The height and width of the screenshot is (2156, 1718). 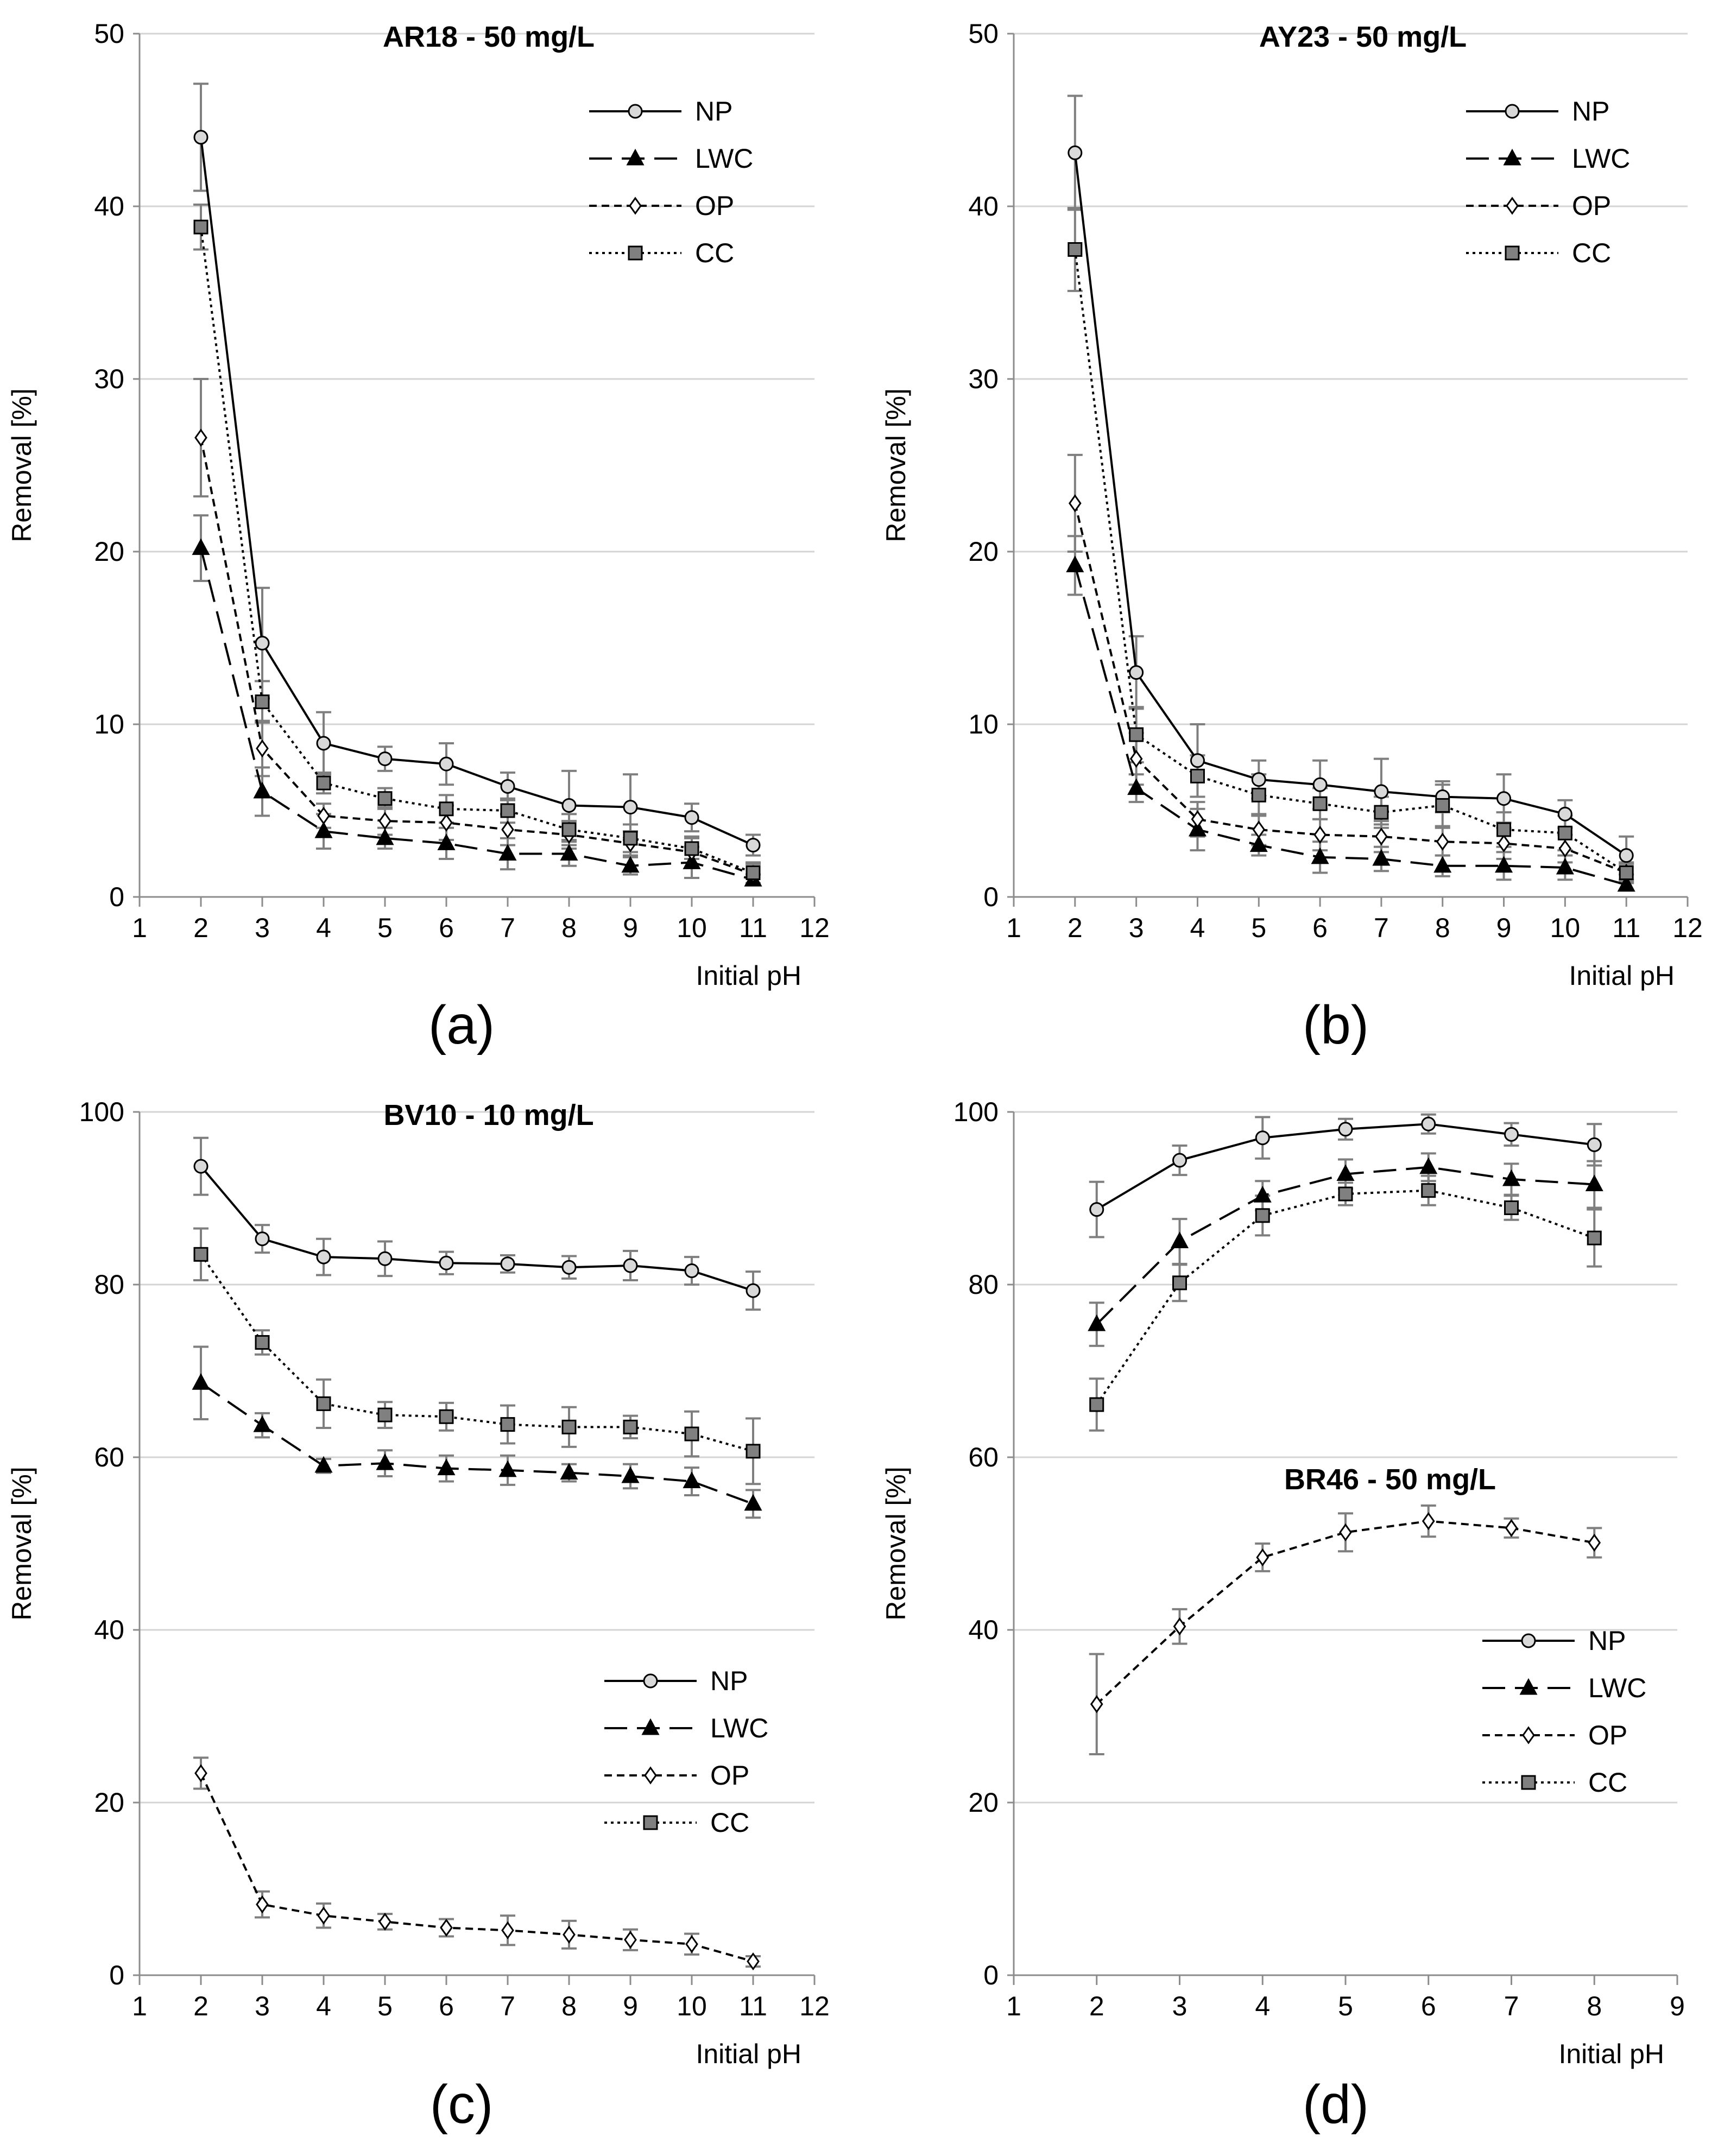 I want to click on series-line-np, so click(x=477, y=1228).